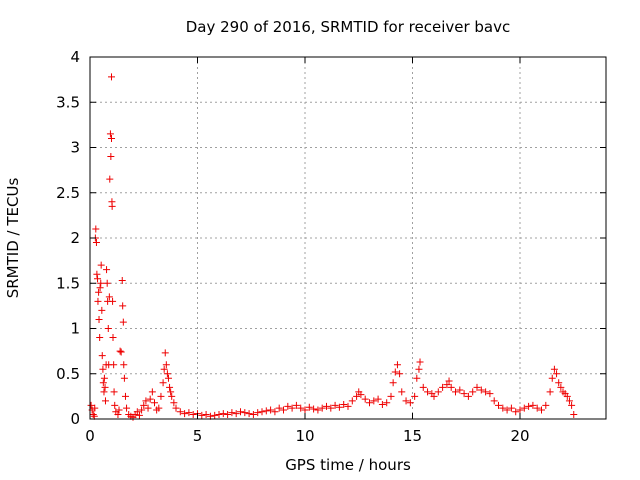 The width and height of the screenshot is (640, 480). Describe the element at coordinates (75, 148) in the screenshot. I see `y-tick-label: 3` at that location.